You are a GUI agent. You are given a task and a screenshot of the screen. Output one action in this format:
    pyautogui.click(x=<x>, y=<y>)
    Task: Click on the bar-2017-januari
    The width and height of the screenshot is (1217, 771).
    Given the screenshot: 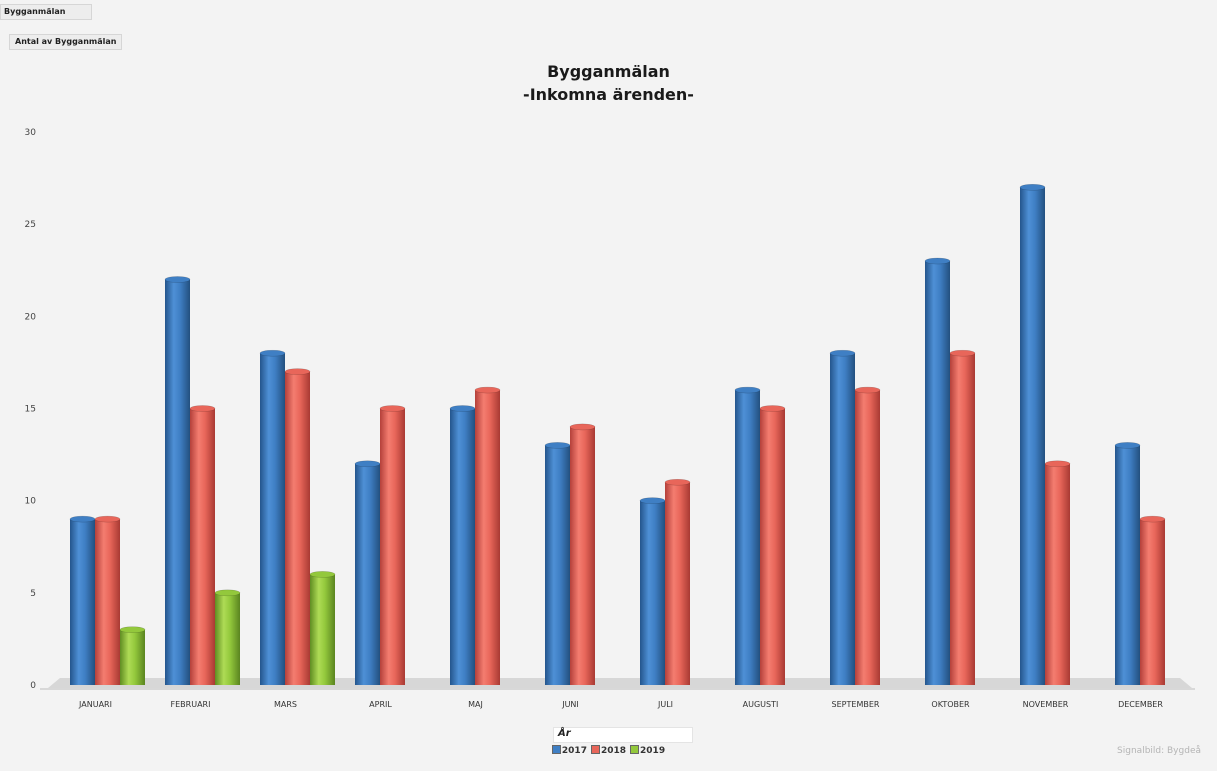 What is the action you would take?
    pyautogui.click(x=82, y=600)
    